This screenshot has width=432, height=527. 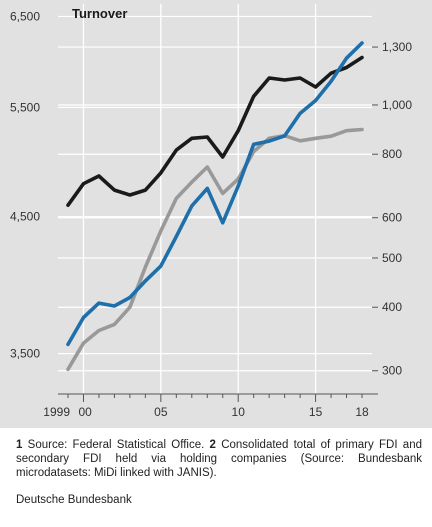 I want to click on left-axis-tick-label: 3,500, so click(x=25, y=354).